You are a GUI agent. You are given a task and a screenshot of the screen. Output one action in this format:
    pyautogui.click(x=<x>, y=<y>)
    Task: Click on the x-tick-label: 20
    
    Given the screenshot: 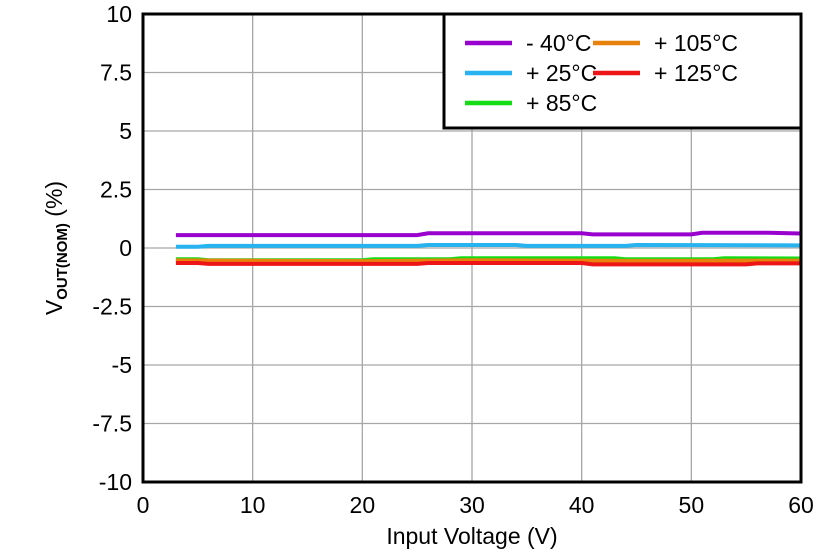 What is the action you would take?
    pyautogui.click(x=363, y=505)
    